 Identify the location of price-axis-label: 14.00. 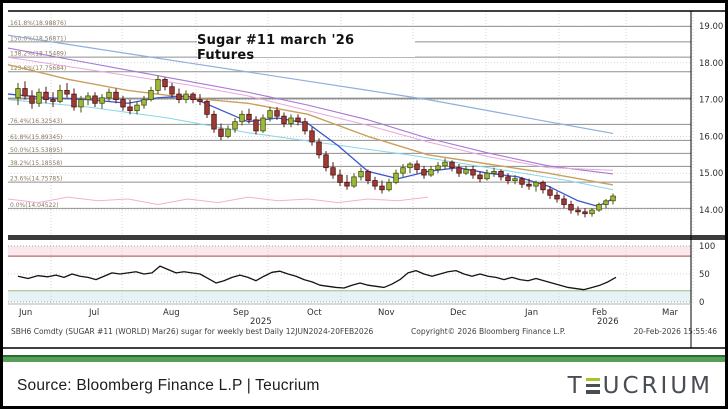
(711, 211).